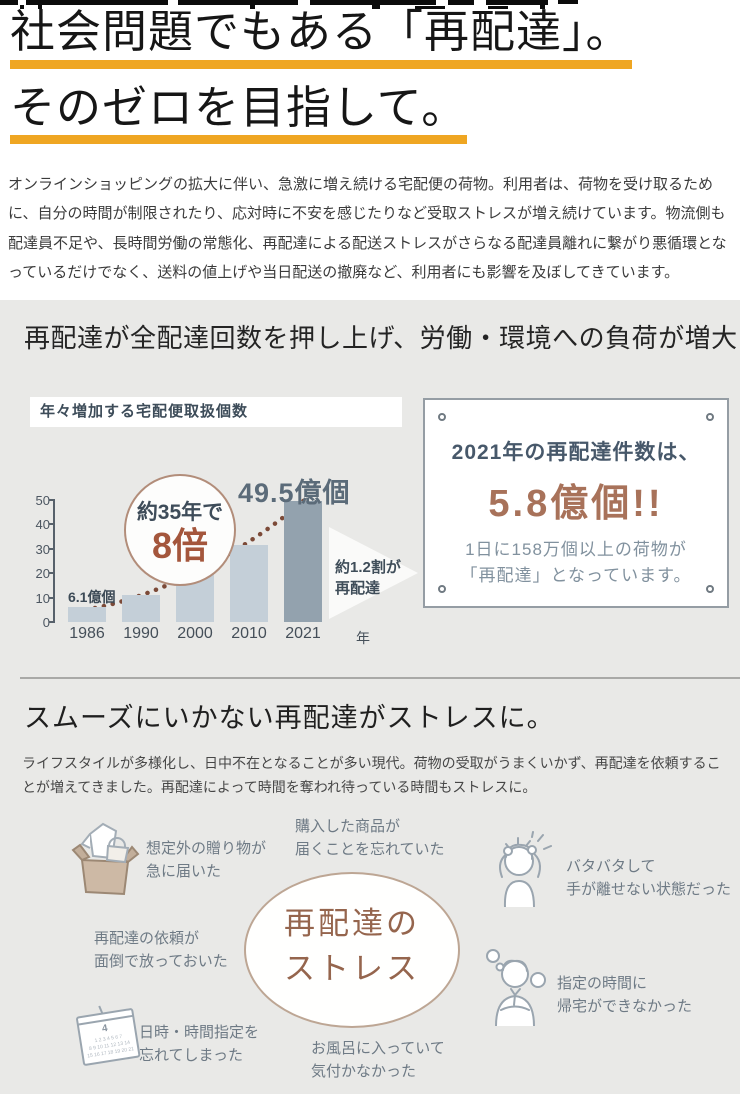 The width and height of the screenshot is (740, 1094). Describe the element at coordinates (380, 678) in the screenshot. I see `section-divider` at that location.